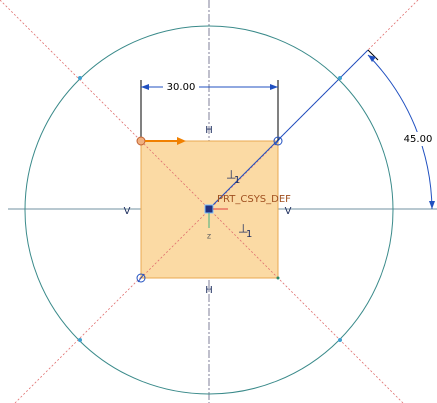  What do you see at coordinates (181, 141) in the screenshot?
I see `direction-arrowhead` at bounding box center [181, 141].